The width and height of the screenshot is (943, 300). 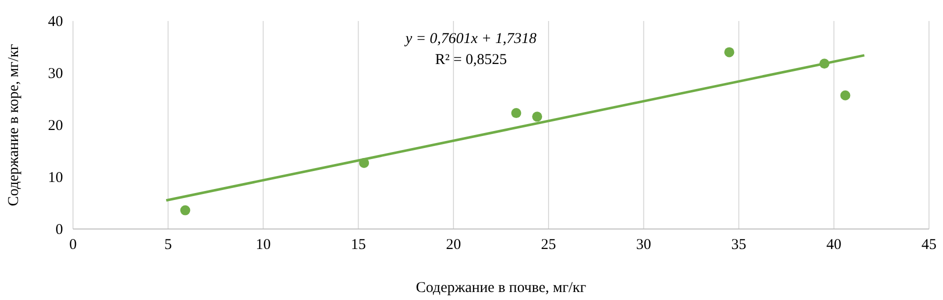 I want to click on x-tick-label: 10, so click(x=263, y=245).